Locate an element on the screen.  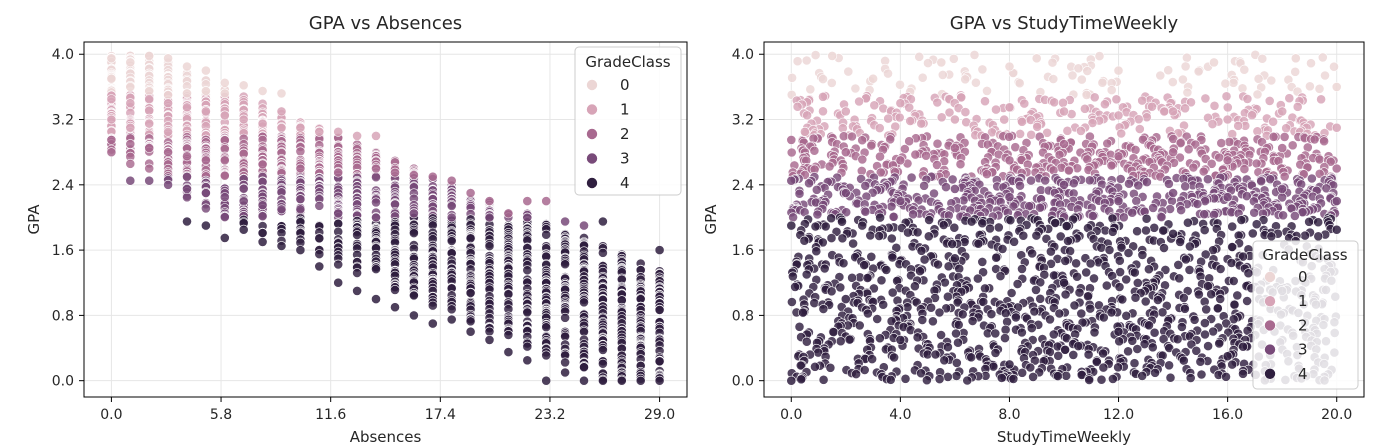
y-tick-label: 0.0 is located at coordinates (743, 382).